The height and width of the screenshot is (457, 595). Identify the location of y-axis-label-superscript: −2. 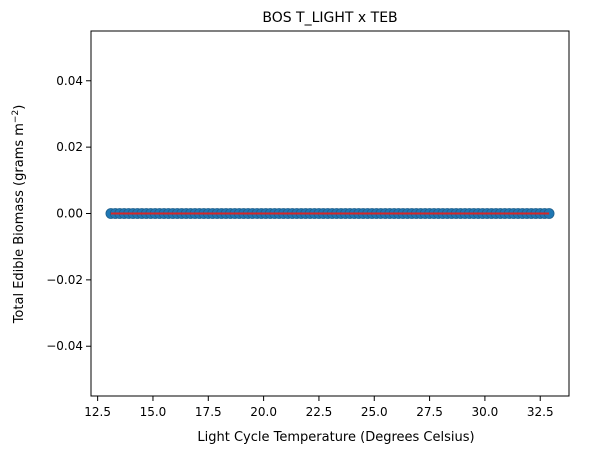
(16, 116).